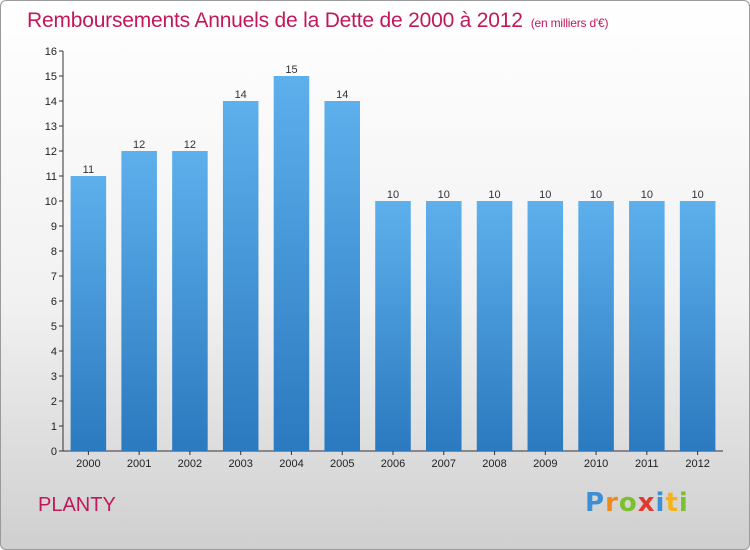 This screenshot has height=550, width=750. I want to click on y-tick-label: 12, so click(51, 152).